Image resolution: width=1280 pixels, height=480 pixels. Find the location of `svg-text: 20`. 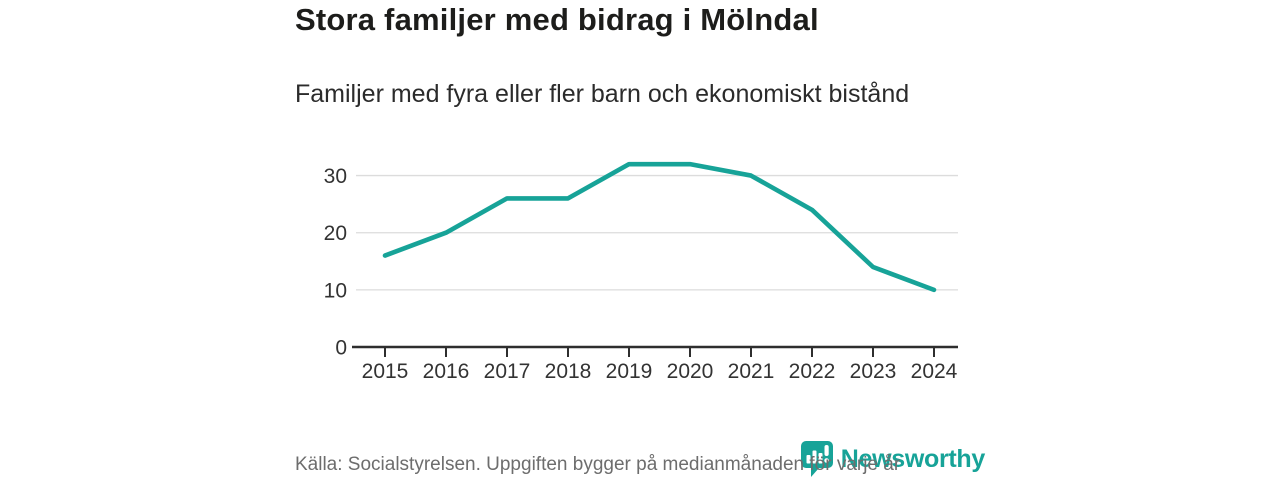

svg-text: 20 is located at coordinates (335, 233).